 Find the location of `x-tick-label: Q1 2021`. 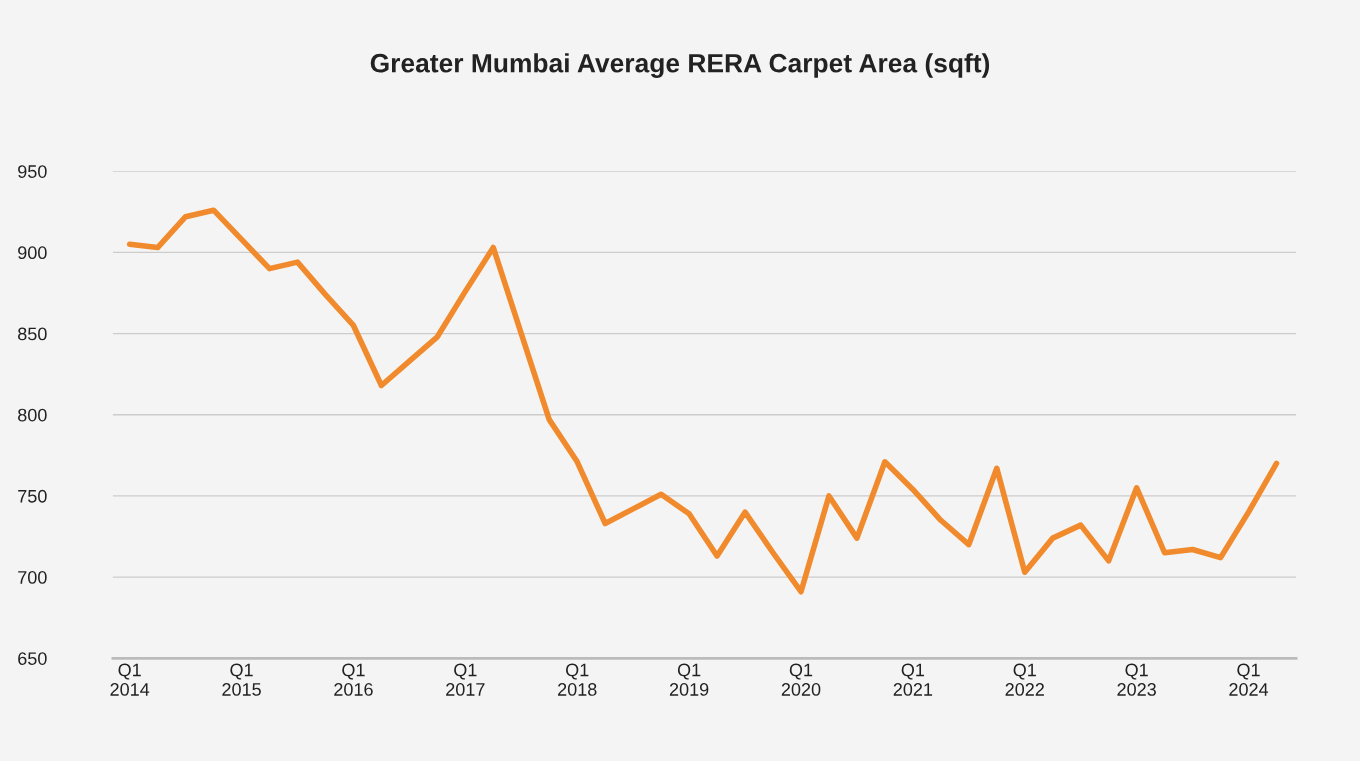

x-tick-label: Q1 2021 is located at coordinates (913, 679).